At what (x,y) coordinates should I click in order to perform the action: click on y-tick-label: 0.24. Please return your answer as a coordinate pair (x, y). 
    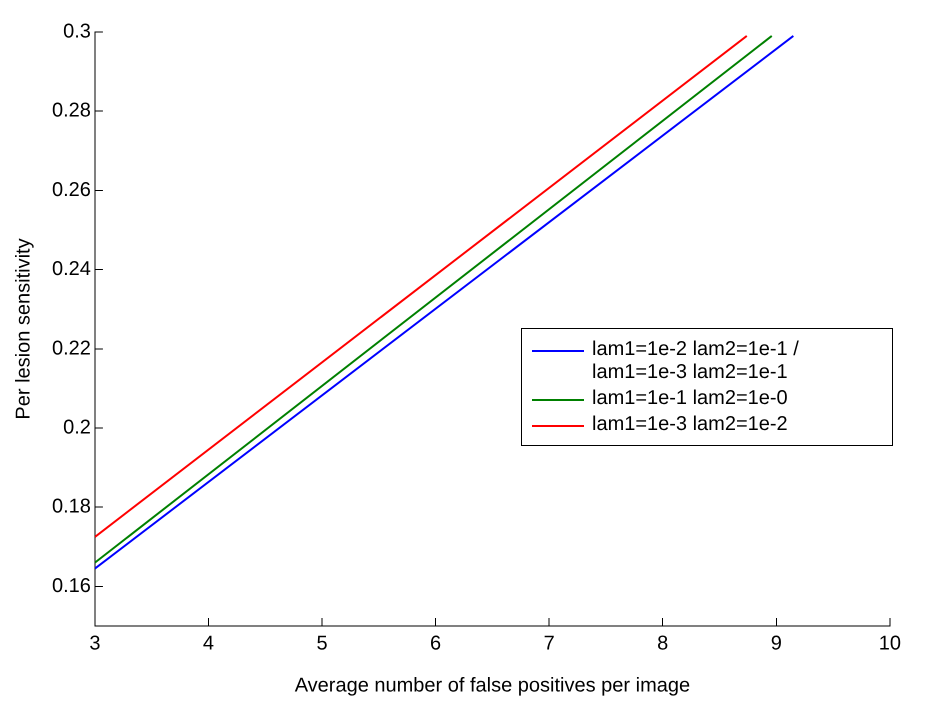
    Looking at the image, I should click on (71, 269).